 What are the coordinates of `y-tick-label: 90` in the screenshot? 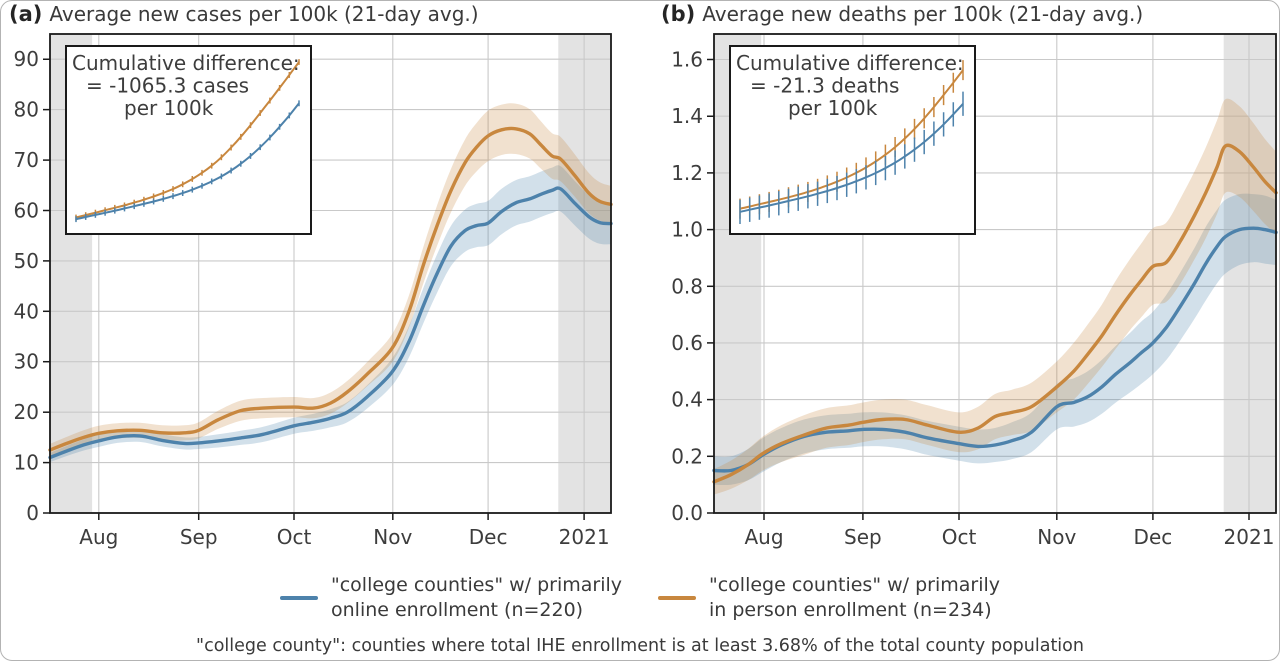 It's located at (26, 59).